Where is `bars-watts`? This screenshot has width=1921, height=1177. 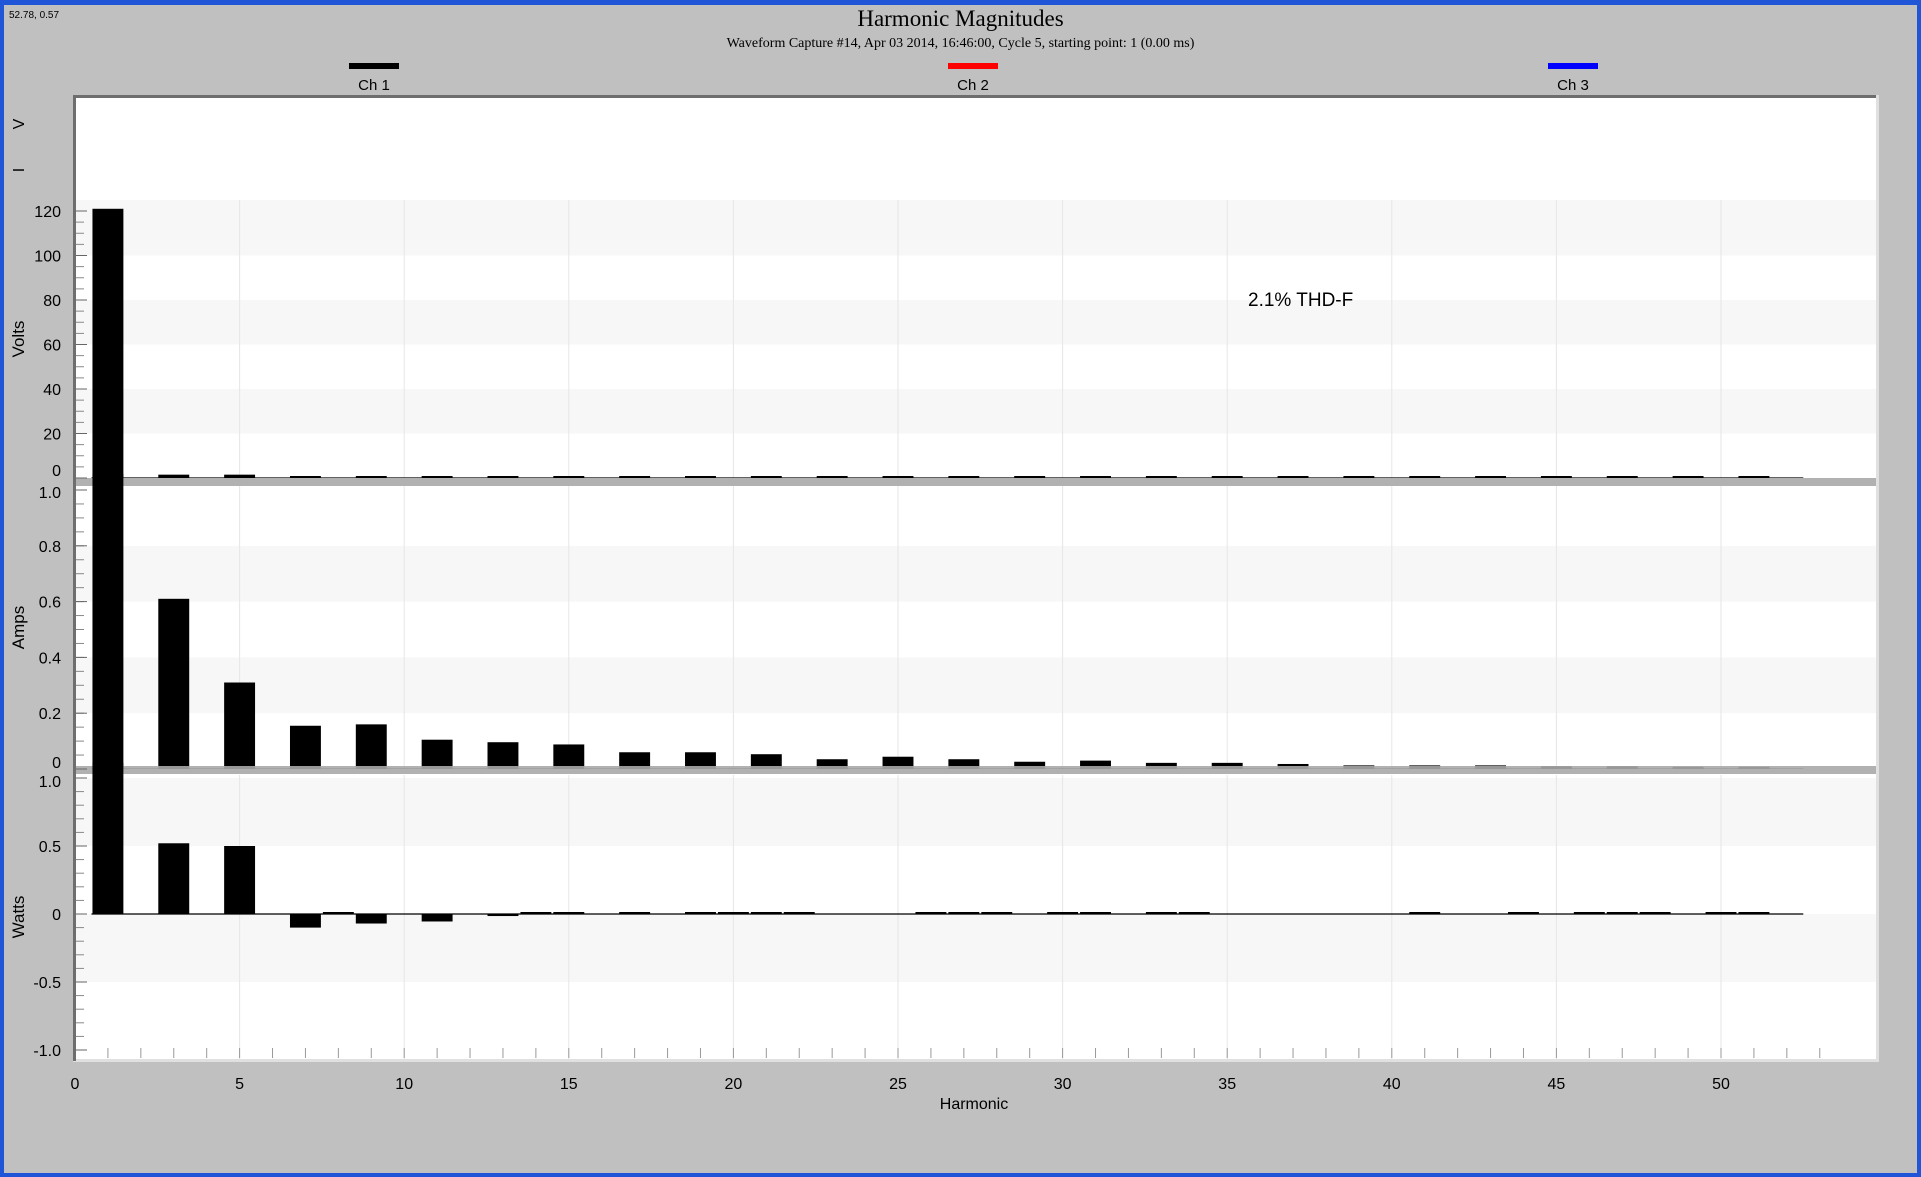
bars-watts is located at coordinates (947, 845).